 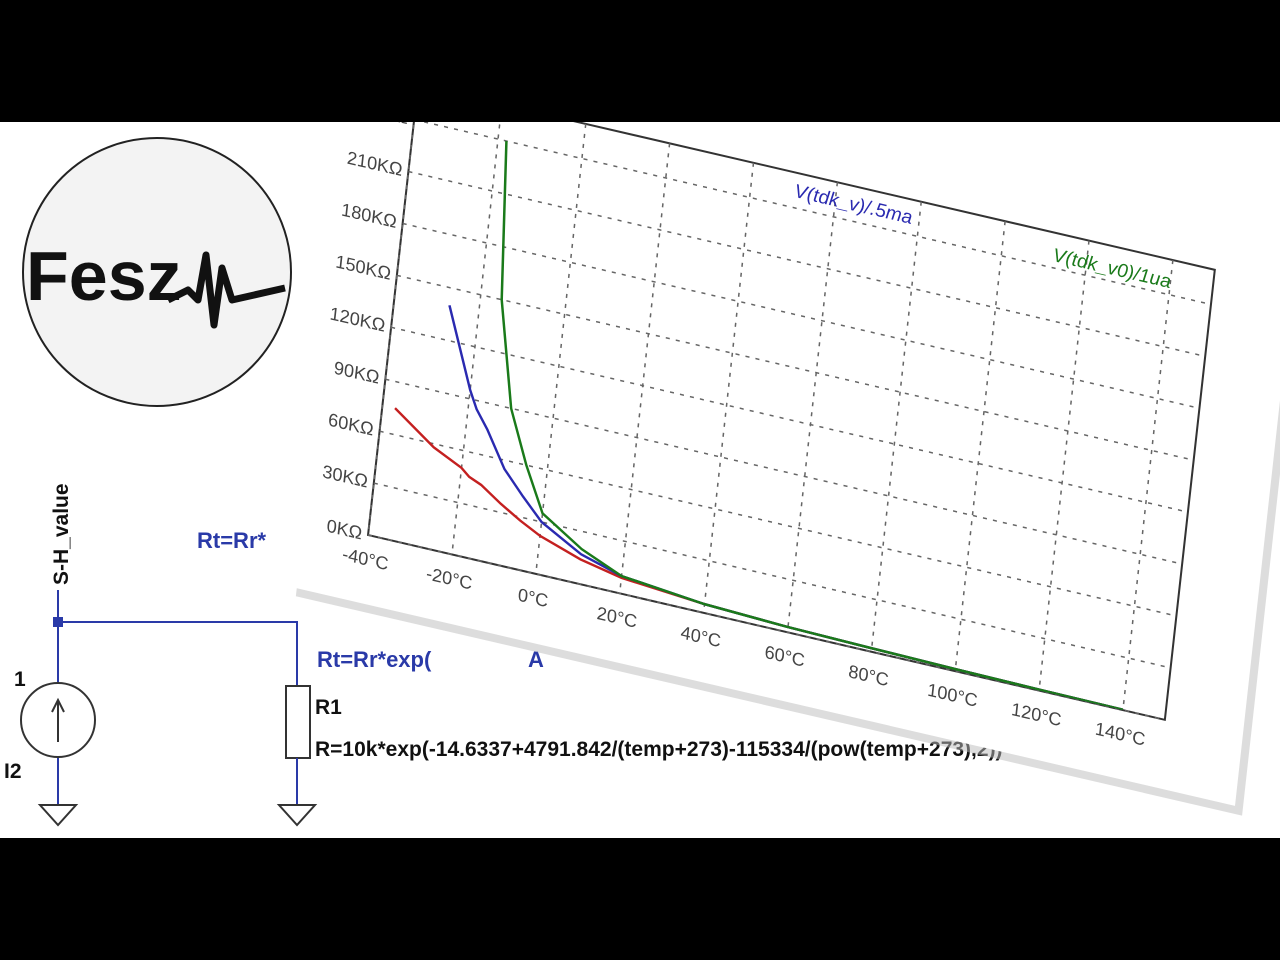 I want to click on logo-wave, so click(x=226, y=290).